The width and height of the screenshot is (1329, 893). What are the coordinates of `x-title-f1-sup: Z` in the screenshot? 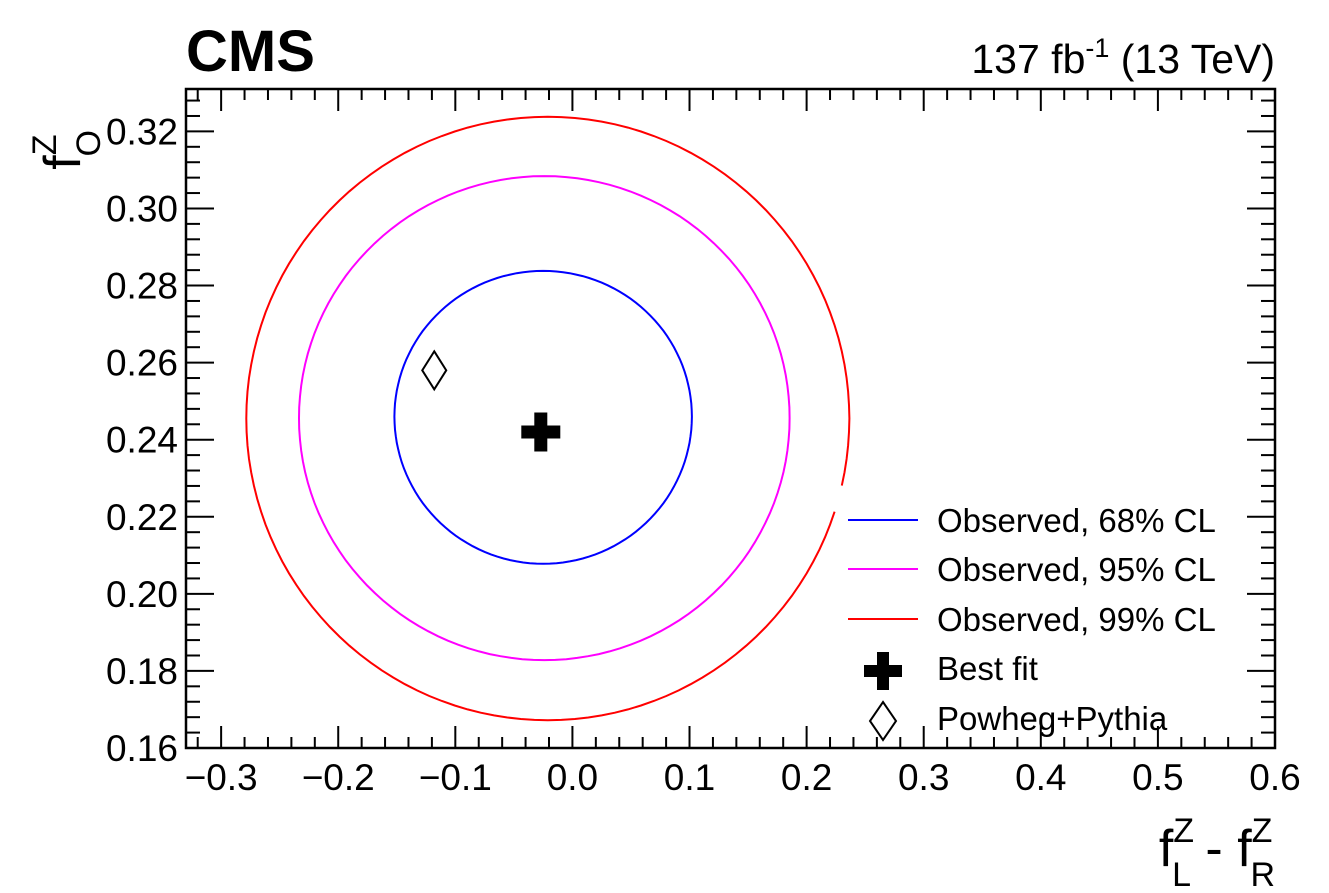 It's located at (1183, 831).